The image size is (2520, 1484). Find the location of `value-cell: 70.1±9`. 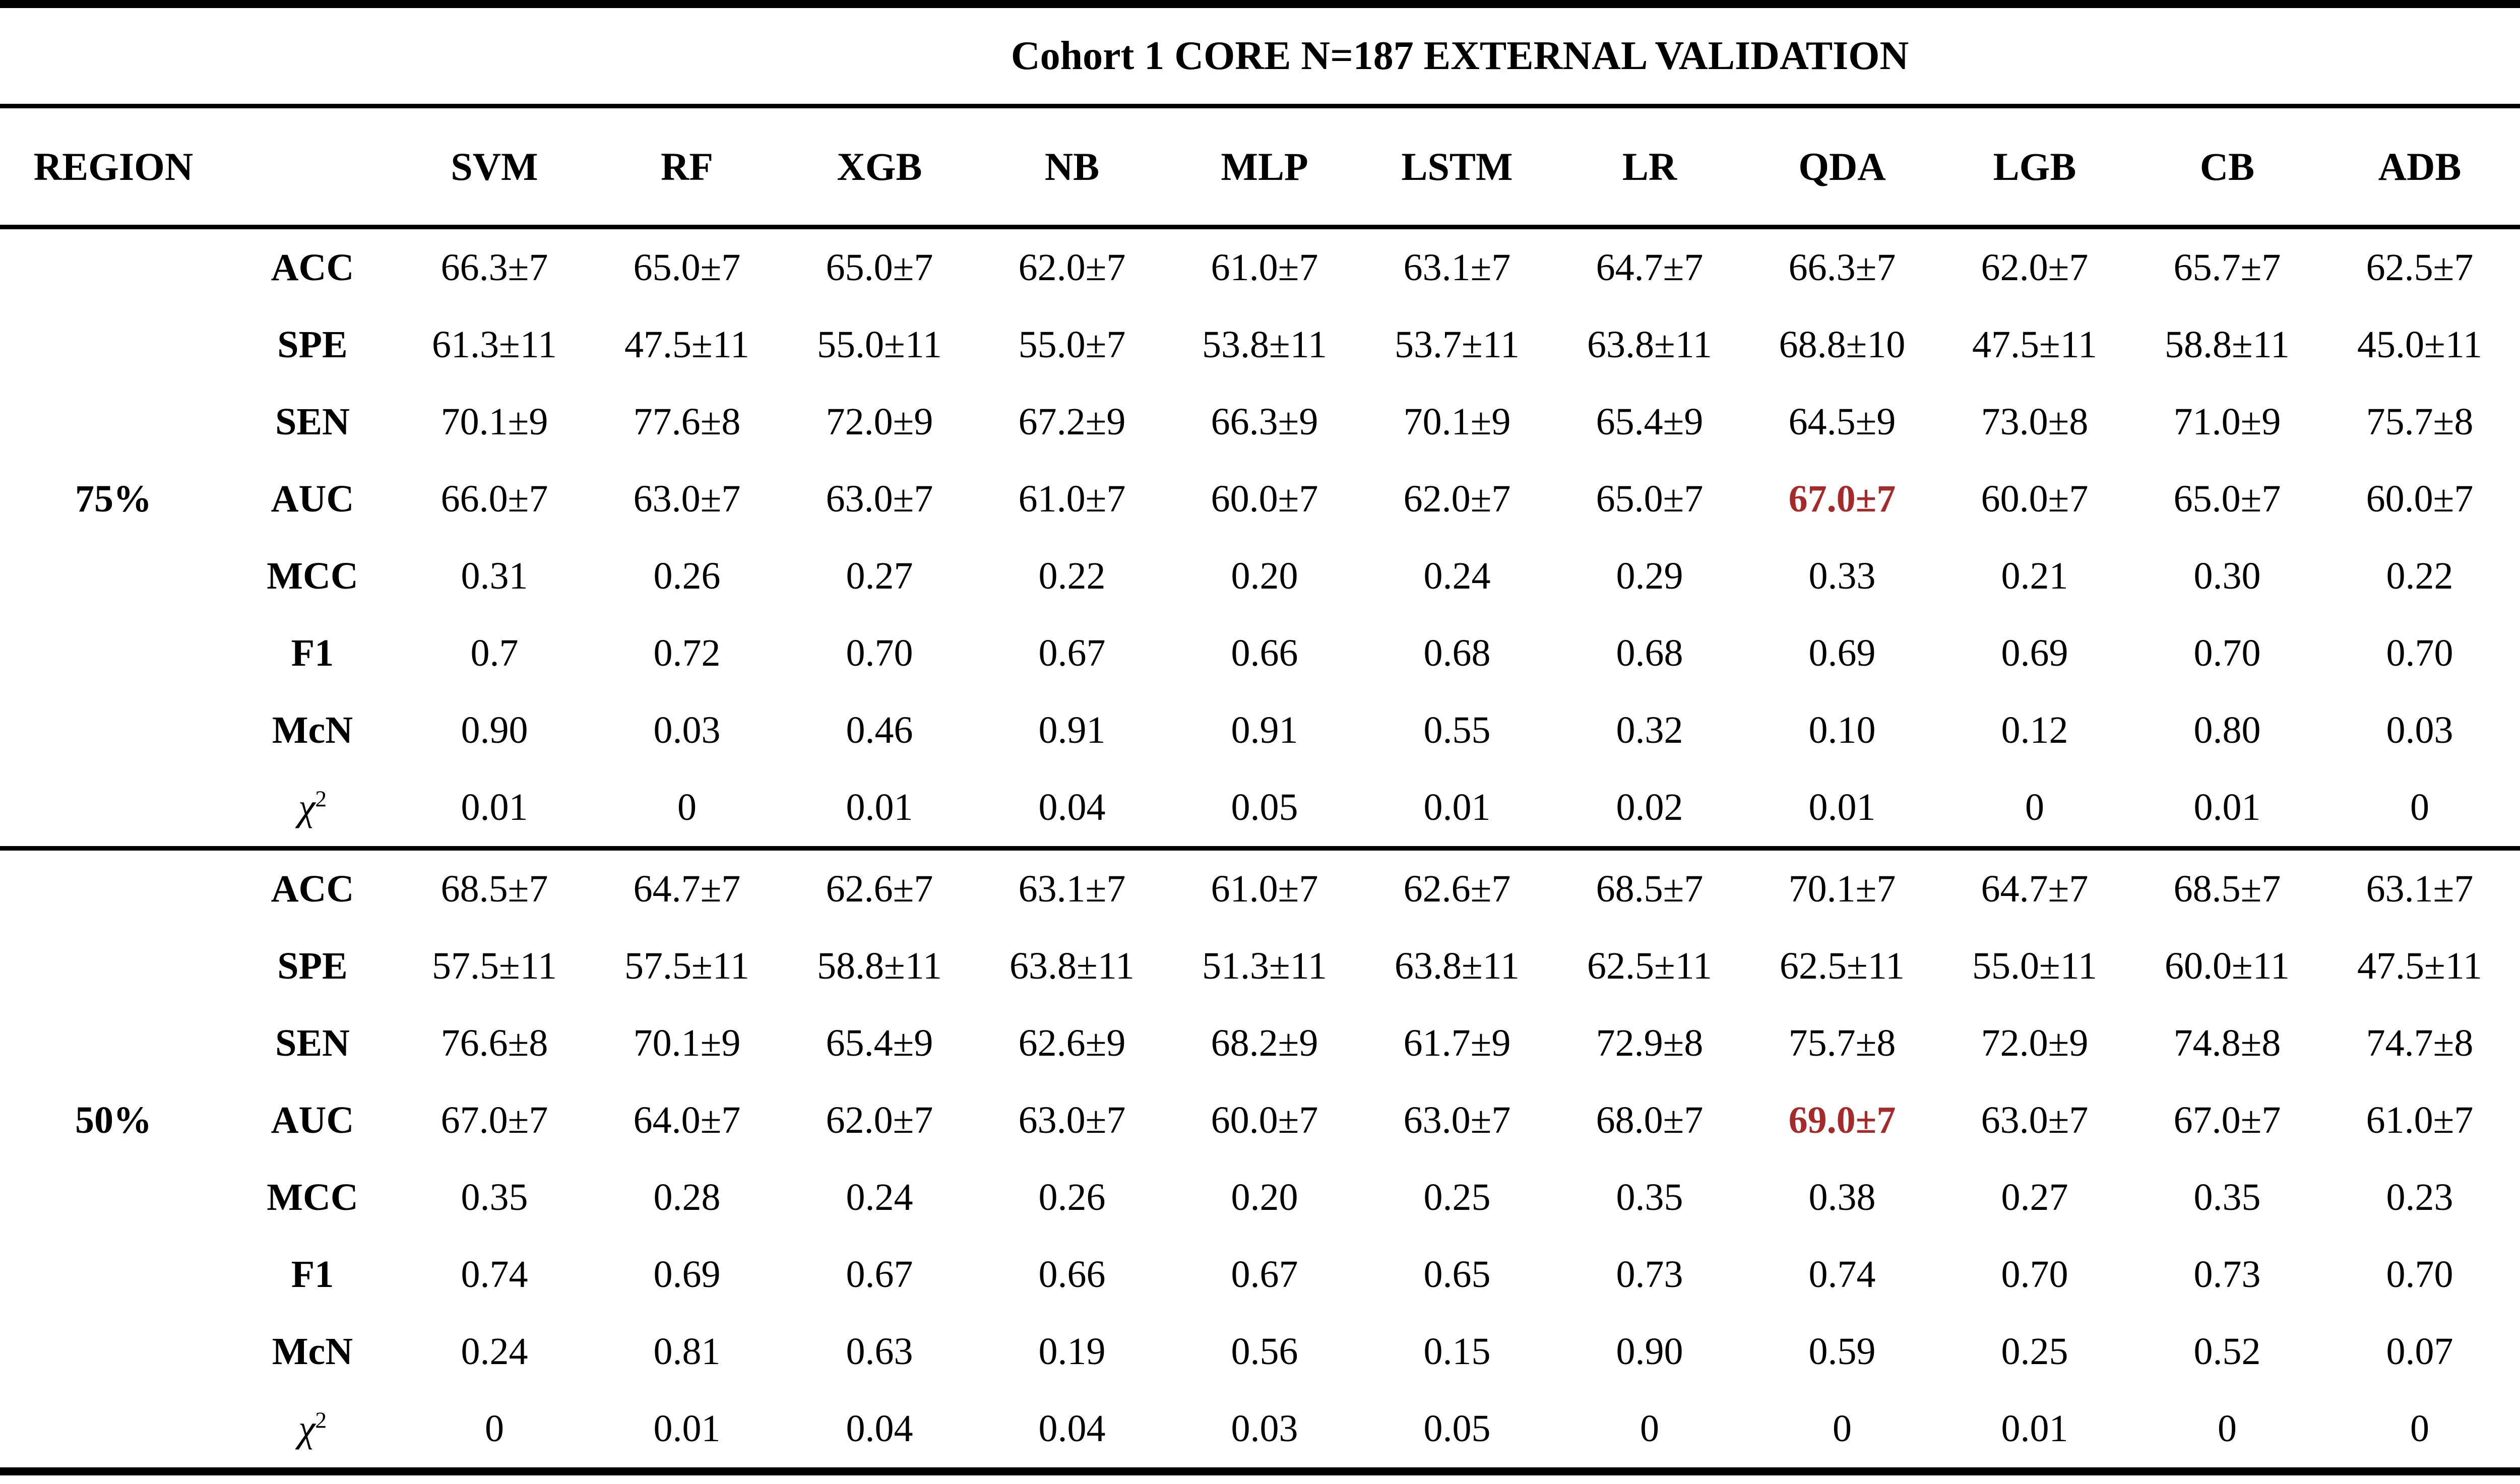

value-cell: 70.1±9 is located at coordinates (1457, 422).